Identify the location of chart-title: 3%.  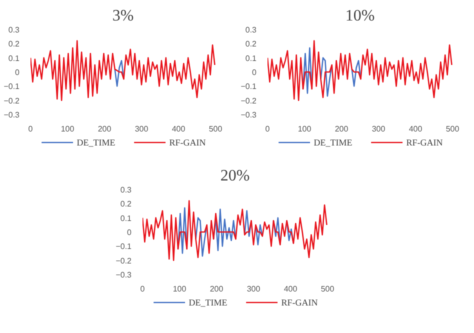
(123, 16).